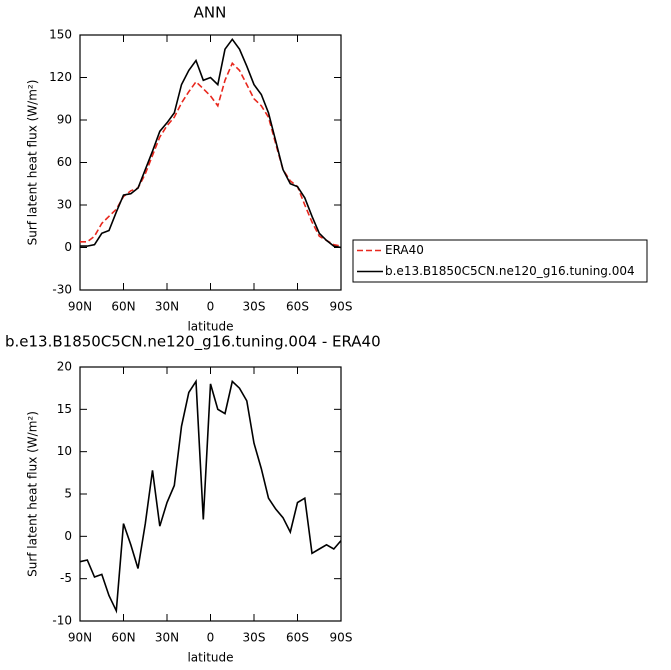 The width and height of the screenshot is (671, 670). I want to click on legend-box, so click(500, 261).